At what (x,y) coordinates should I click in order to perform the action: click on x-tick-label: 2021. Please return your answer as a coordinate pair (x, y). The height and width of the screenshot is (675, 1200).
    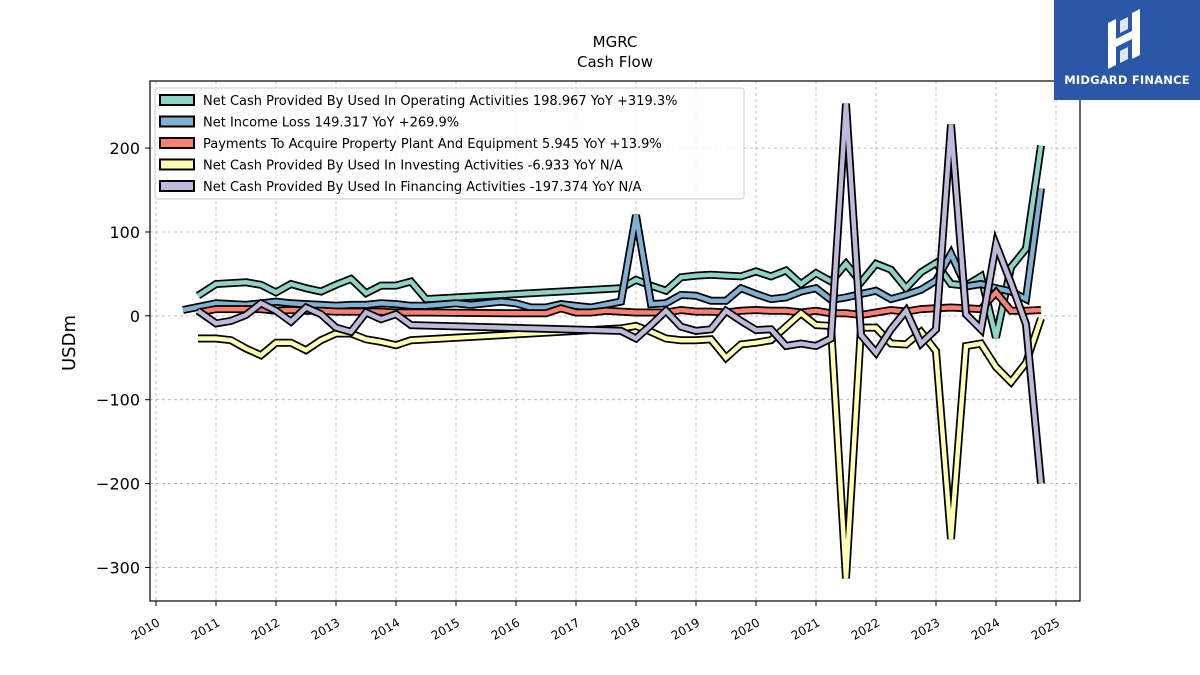
    Looking at the image, I should click on (805, 628).